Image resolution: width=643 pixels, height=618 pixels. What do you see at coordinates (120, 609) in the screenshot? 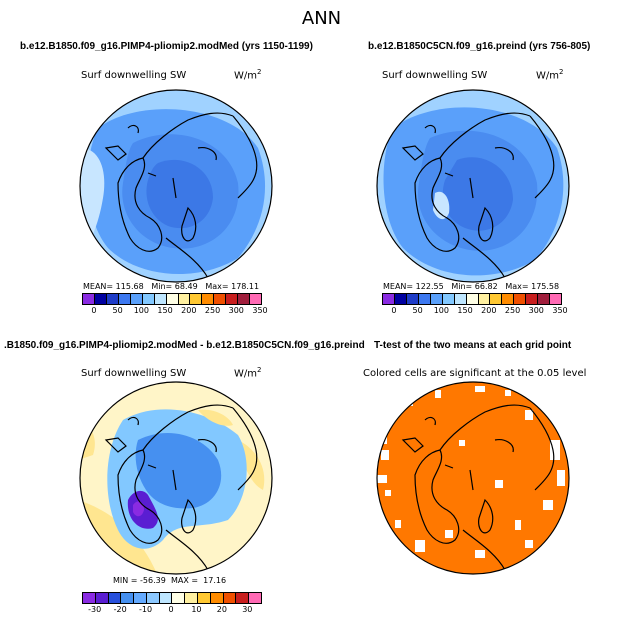
I see `colorbar-tick-label: -20` at bounding box center [120, 609].